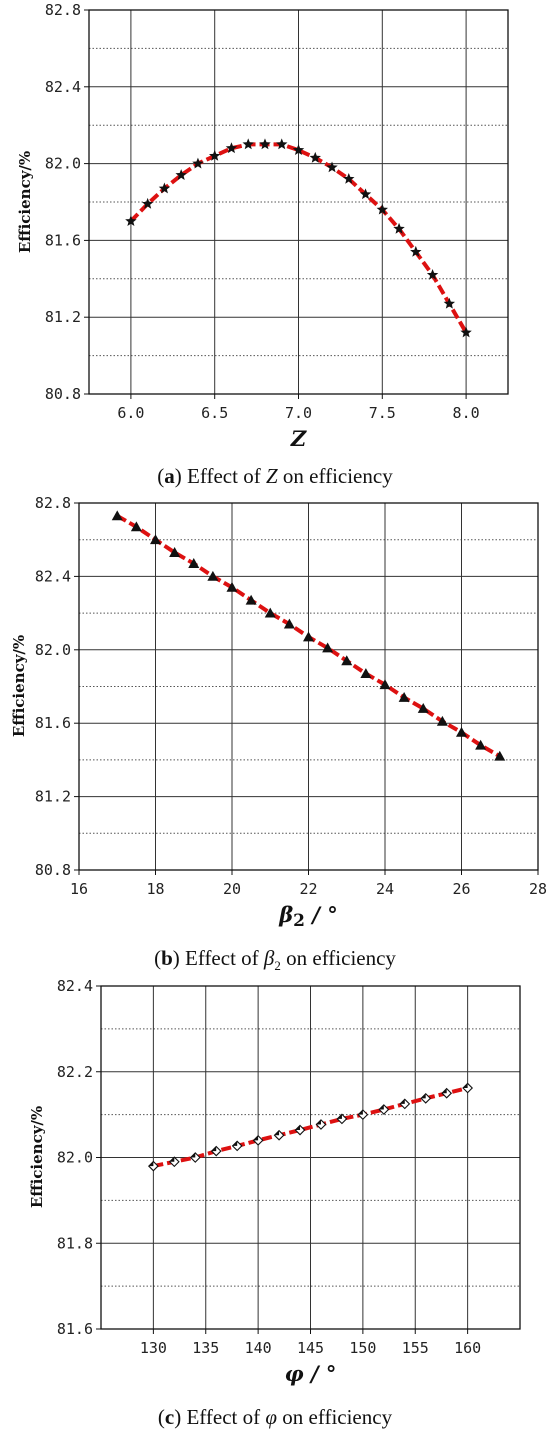  What do you see at coordinates (75, 1072) in the screenshot?
I see `y-tick-label: 82.2` at bounding box center [75, 1072].